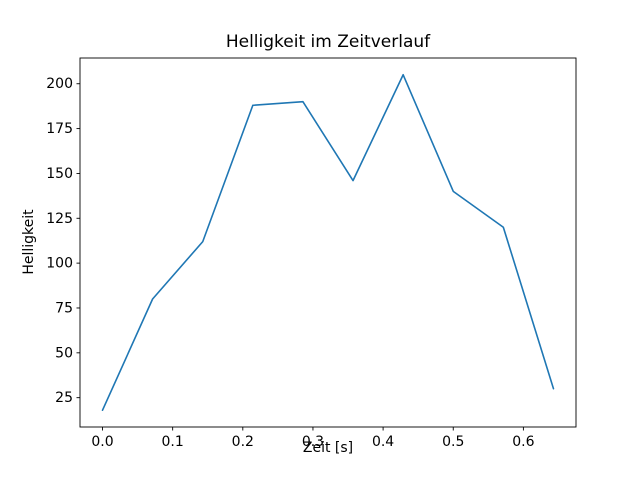 This screenshot has height=480, width=640. Describe the element at coordinates (59, 84) in the screenshot. I see `y-tick-label: 200` at that location.